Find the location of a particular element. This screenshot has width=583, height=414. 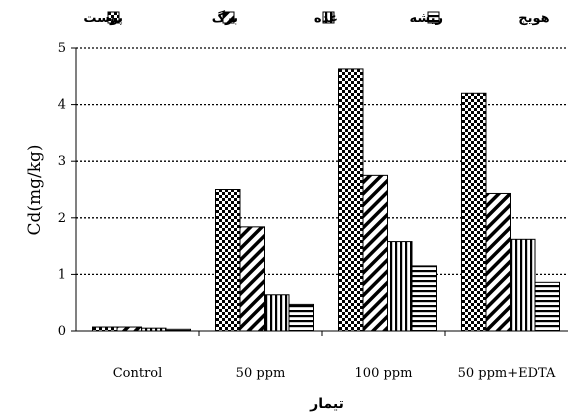

legend-label-skin: پوست is located at coordinates (103, 18).